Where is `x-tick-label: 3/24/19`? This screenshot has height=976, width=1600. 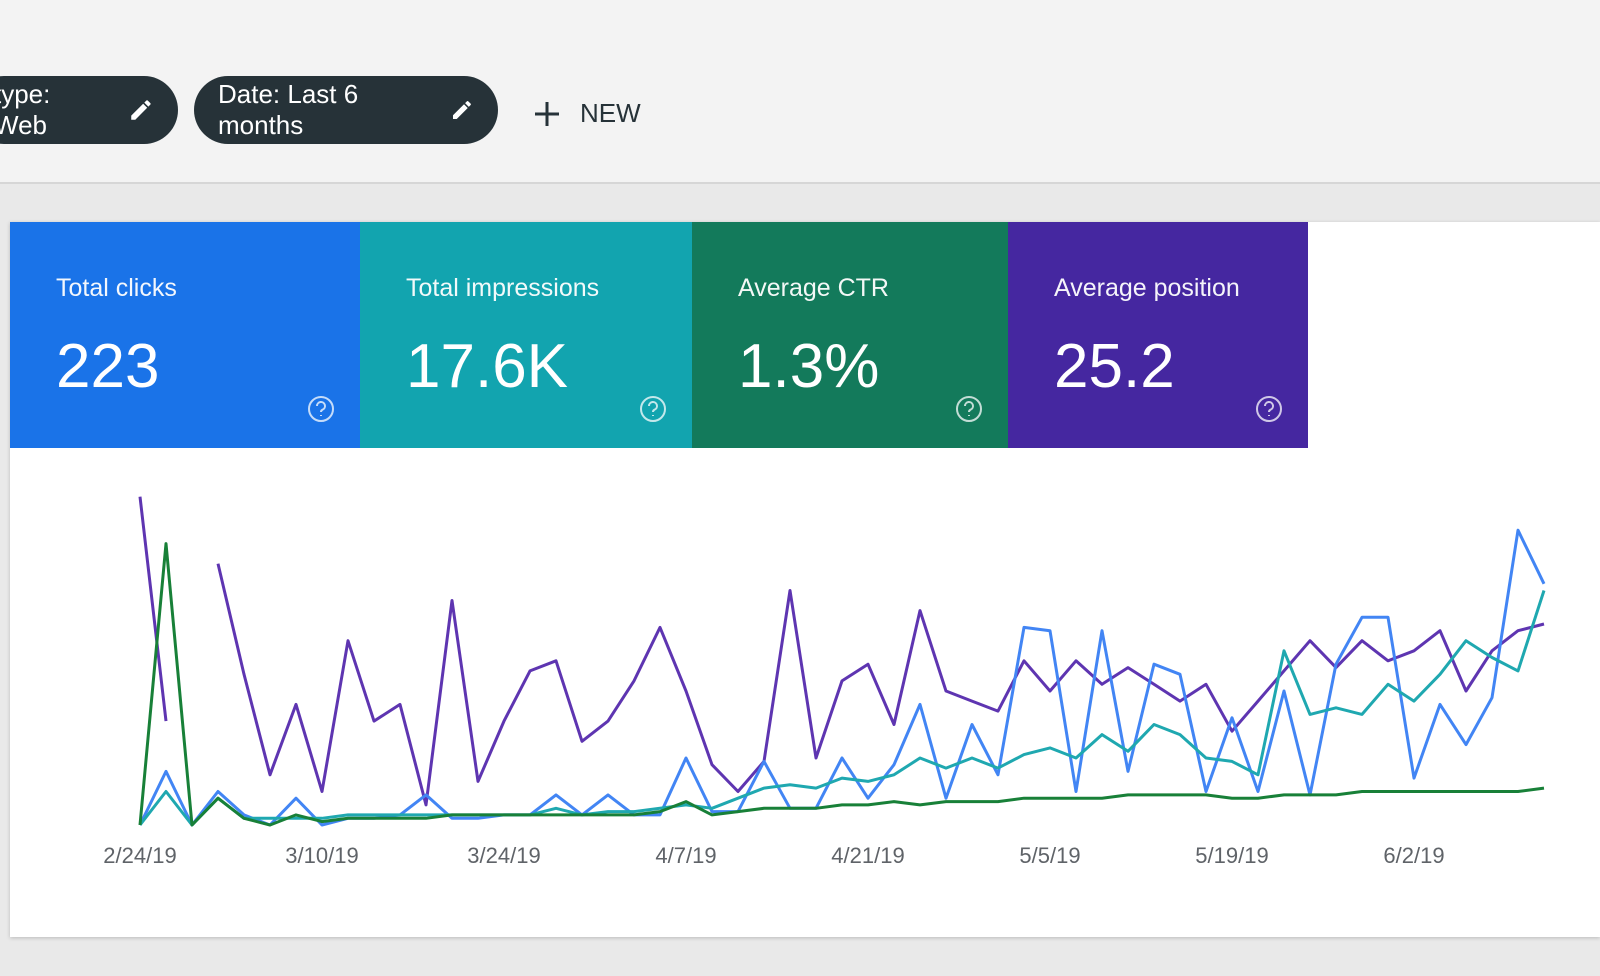
x-tick-label: 3/24/19 is located at coordinates (503, 855).